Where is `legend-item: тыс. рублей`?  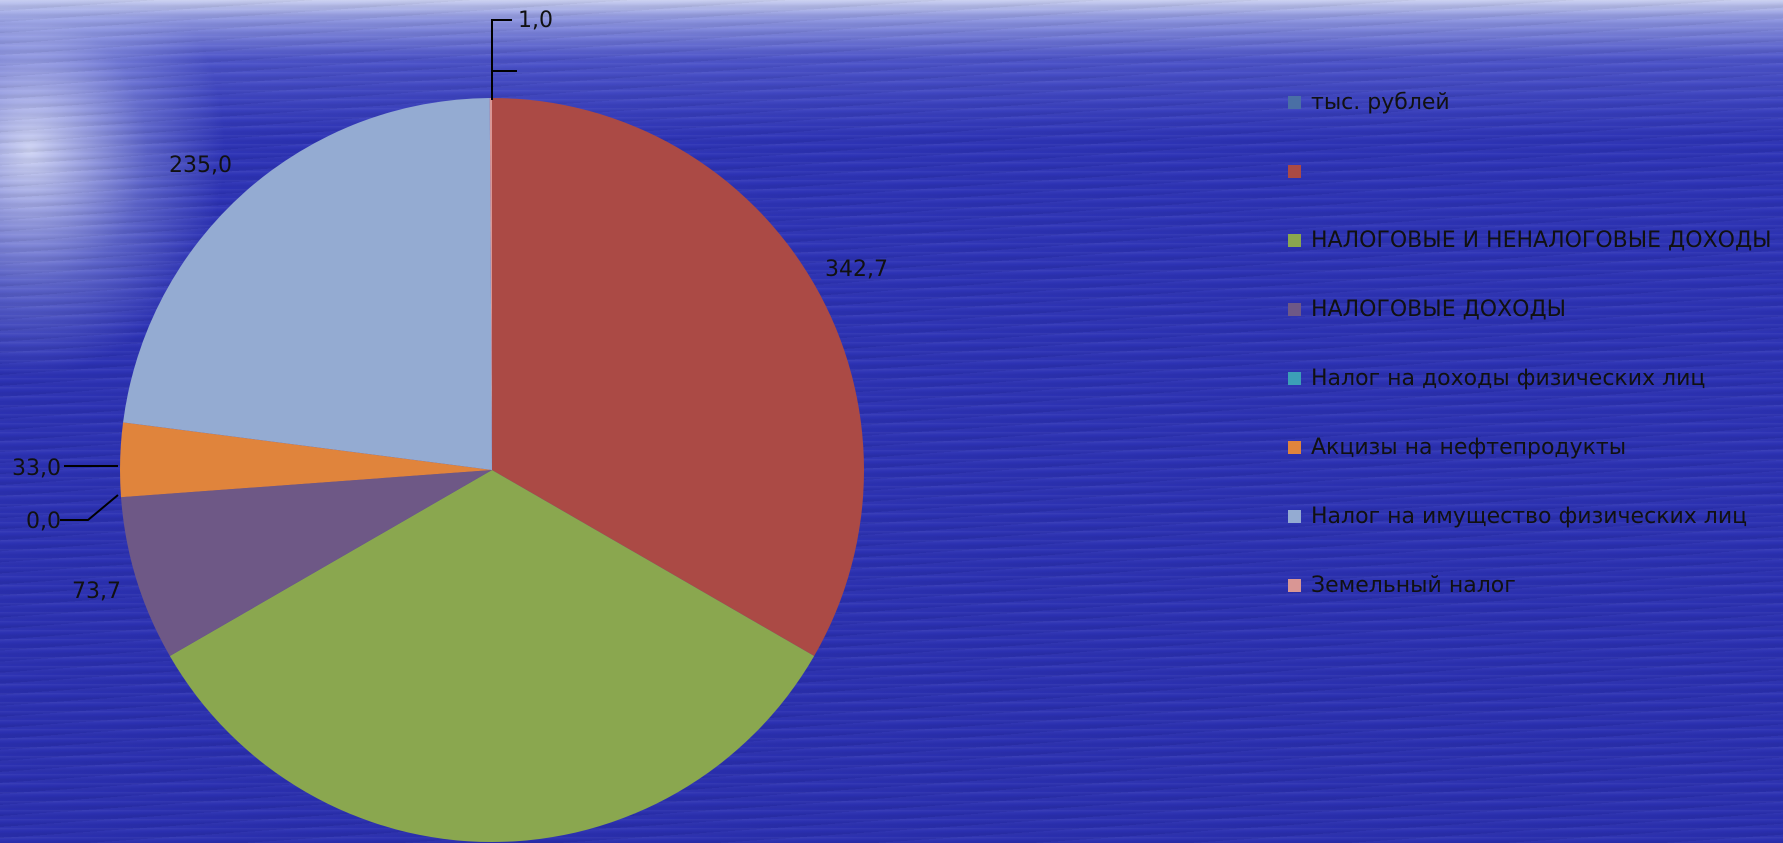 legend-item: тыс. рублей is located at coordinates (1530, 125).